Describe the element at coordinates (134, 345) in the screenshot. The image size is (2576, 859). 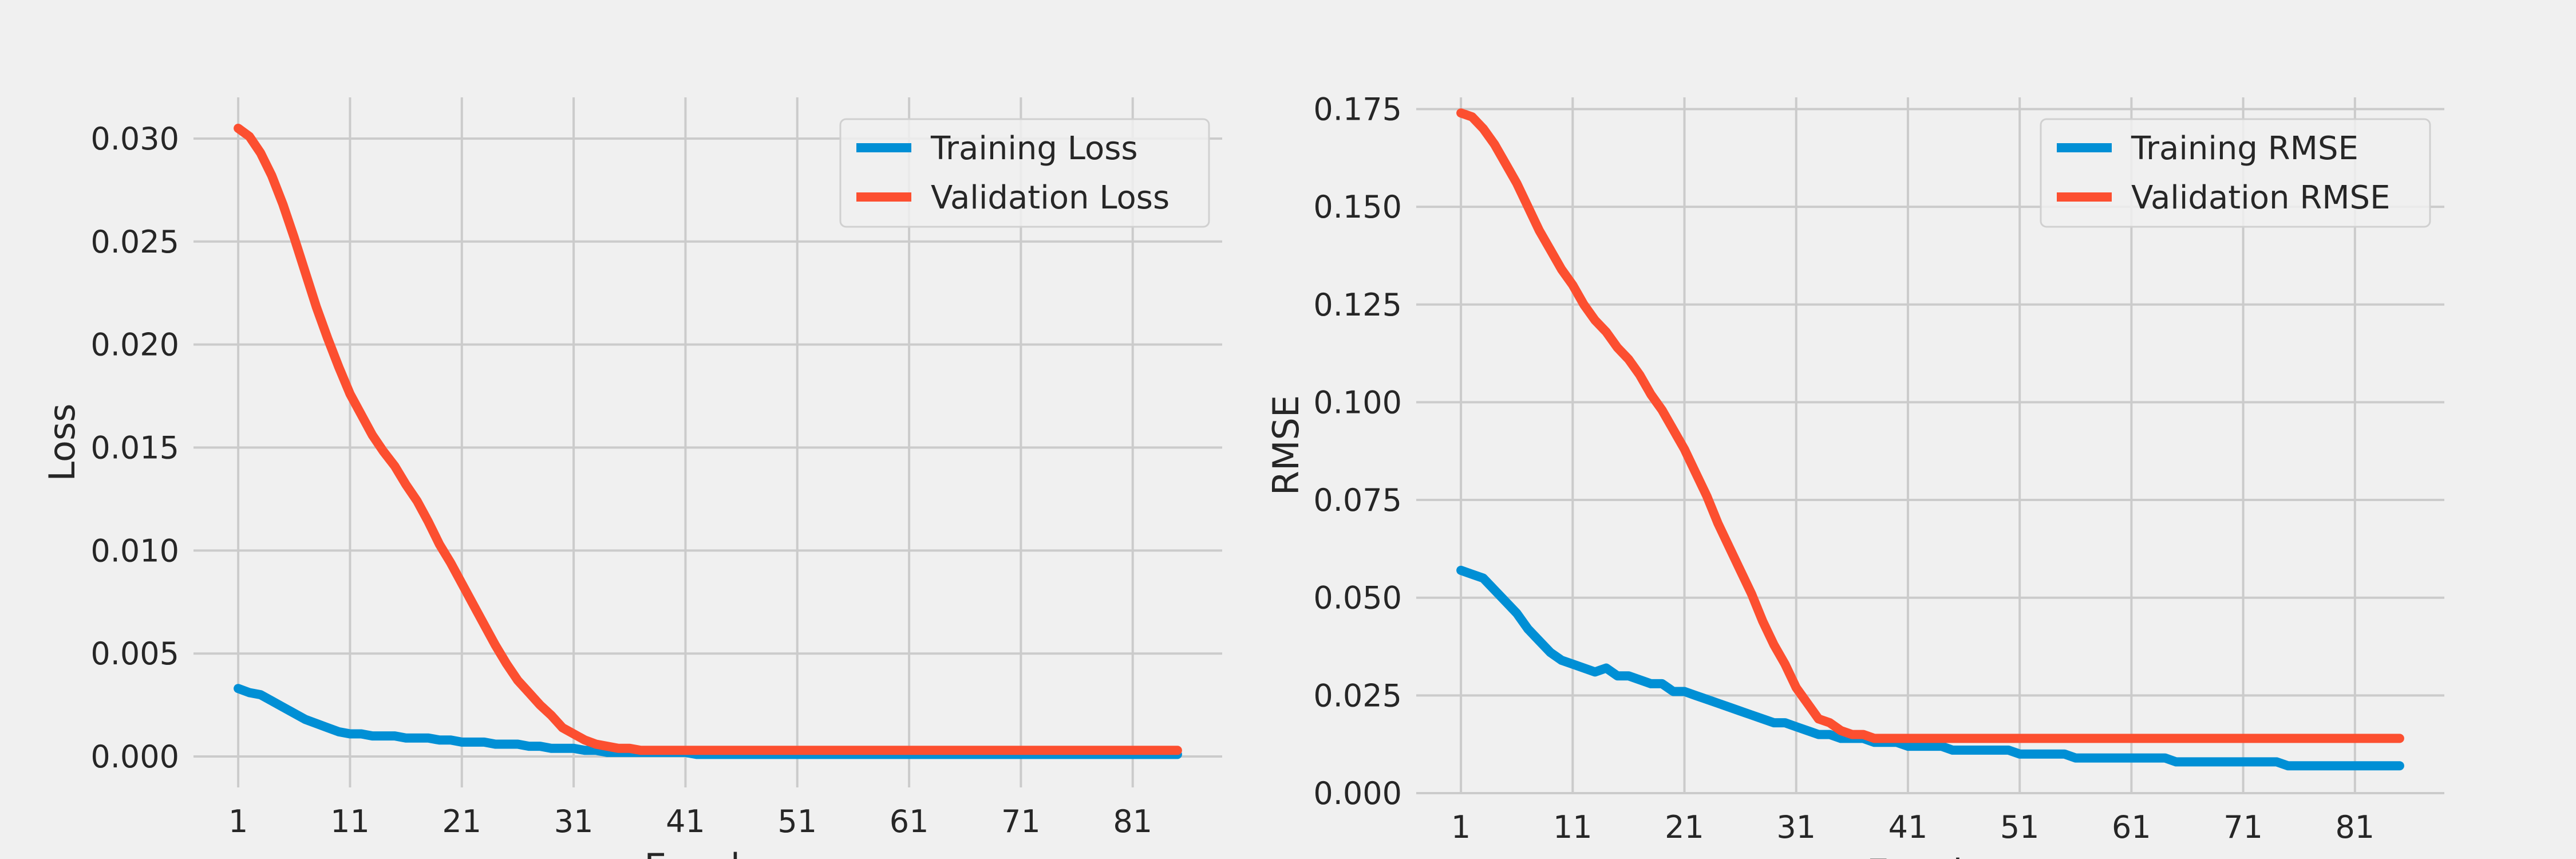
I see `y-tick-label: 0.020` at that location.